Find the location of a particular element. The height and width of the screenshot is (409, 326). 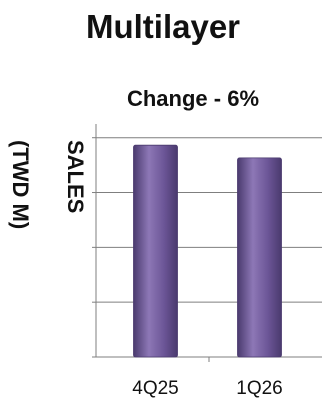

x-tick-label: 4Q25 is located at coordinates (155, 388).